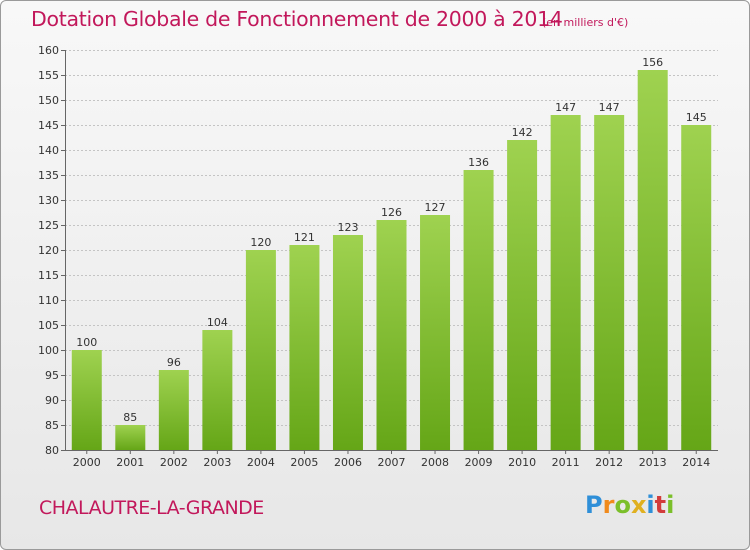  Describe the element at coordinates (48, 125) in the screenshot. I see `y-tick-label: 145` at that location.